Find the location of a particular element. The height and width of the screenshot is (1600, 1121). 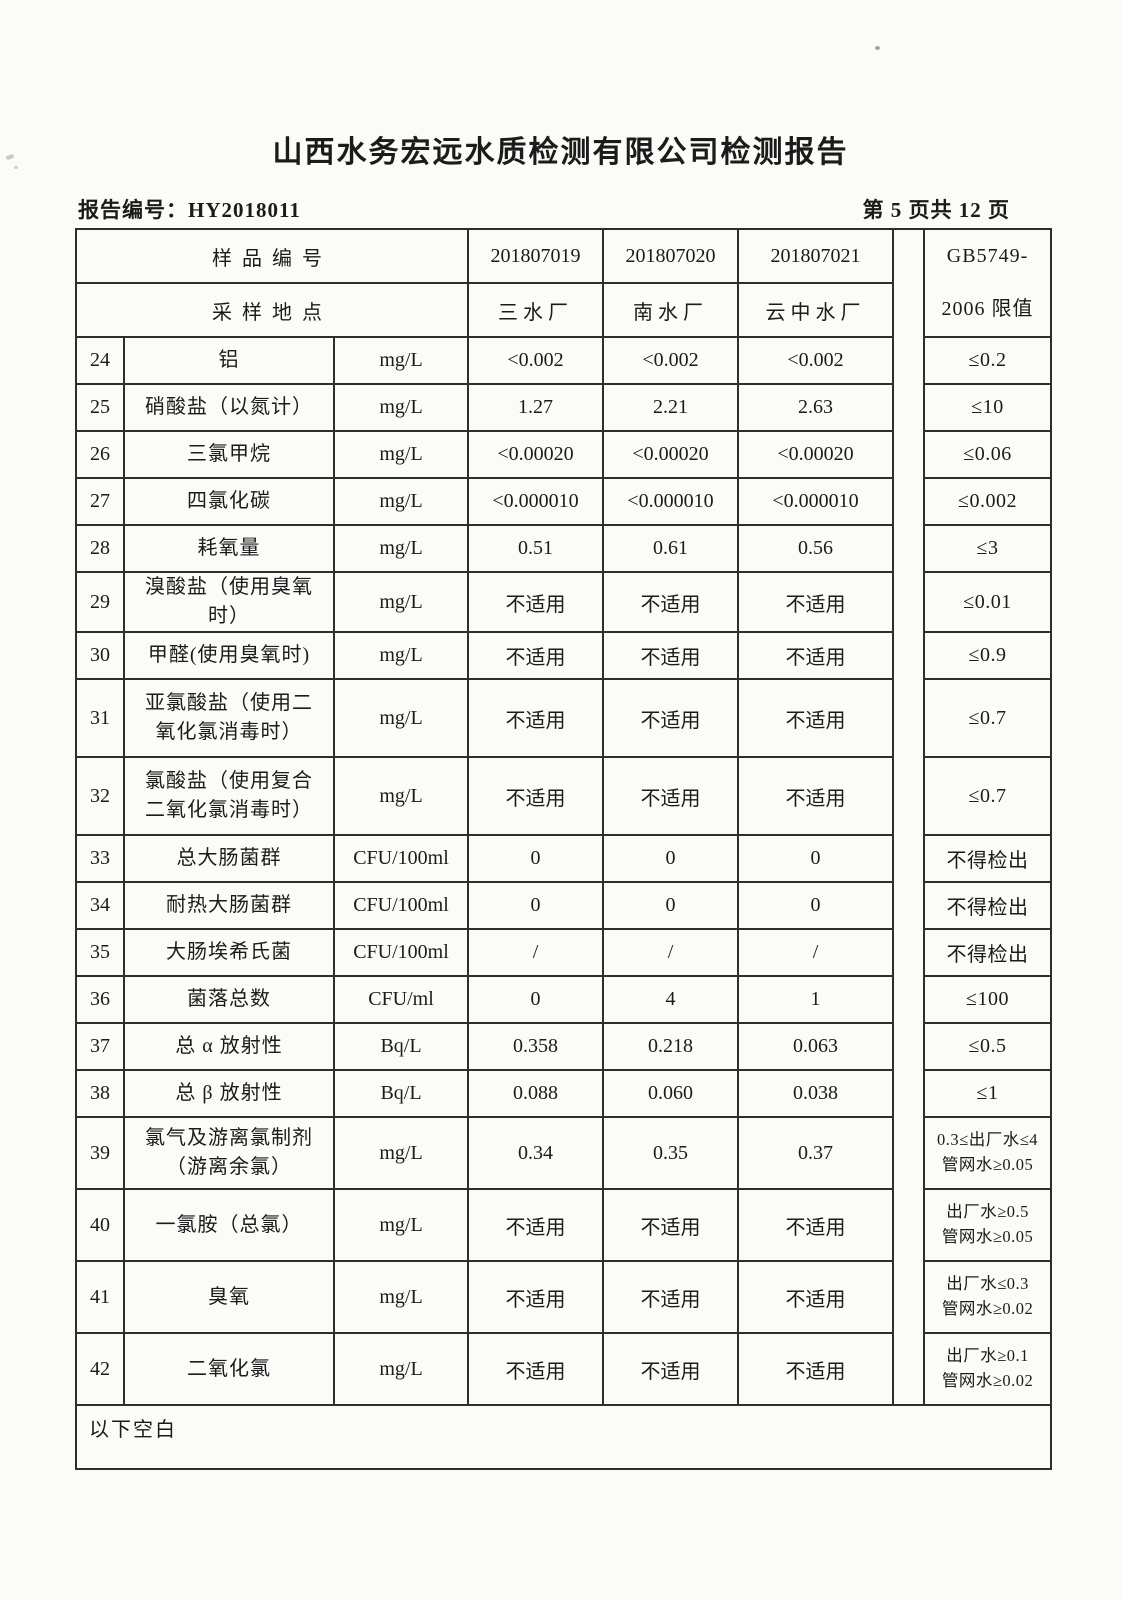

limit-value: 出厂水≤0.3 管网水≥0.02 is located at coordinates (988, 1297).